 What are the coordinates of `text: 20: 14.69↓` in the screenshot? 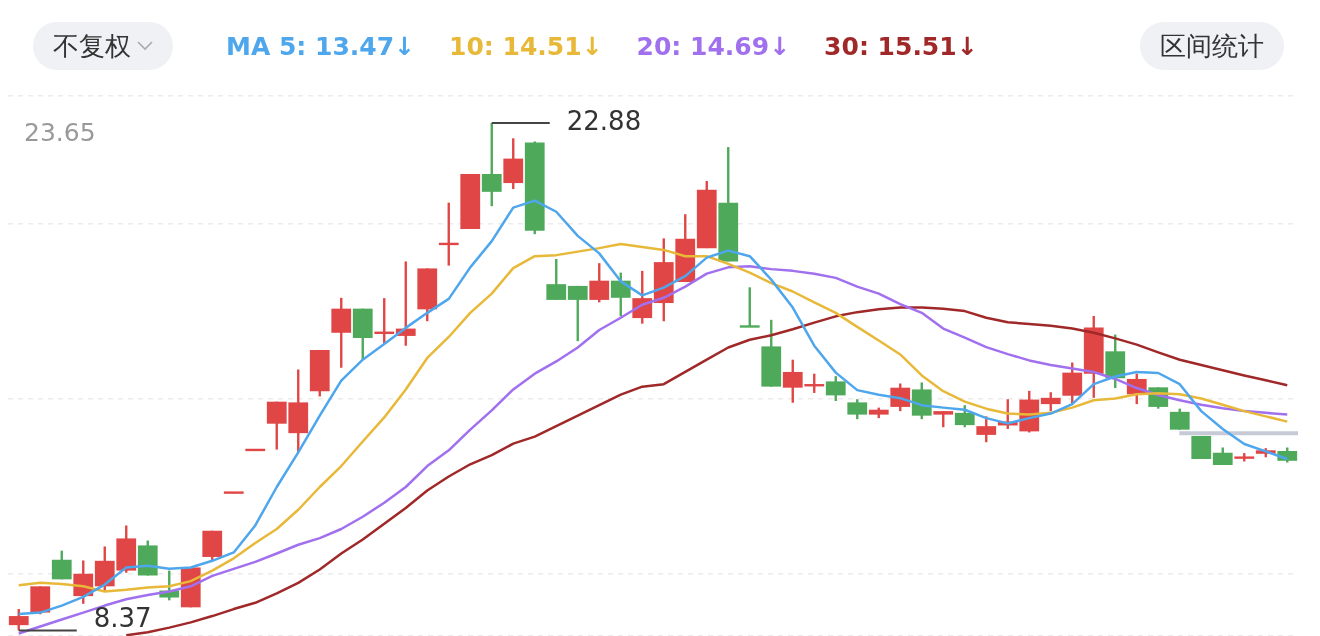 It's located at (713, 46).